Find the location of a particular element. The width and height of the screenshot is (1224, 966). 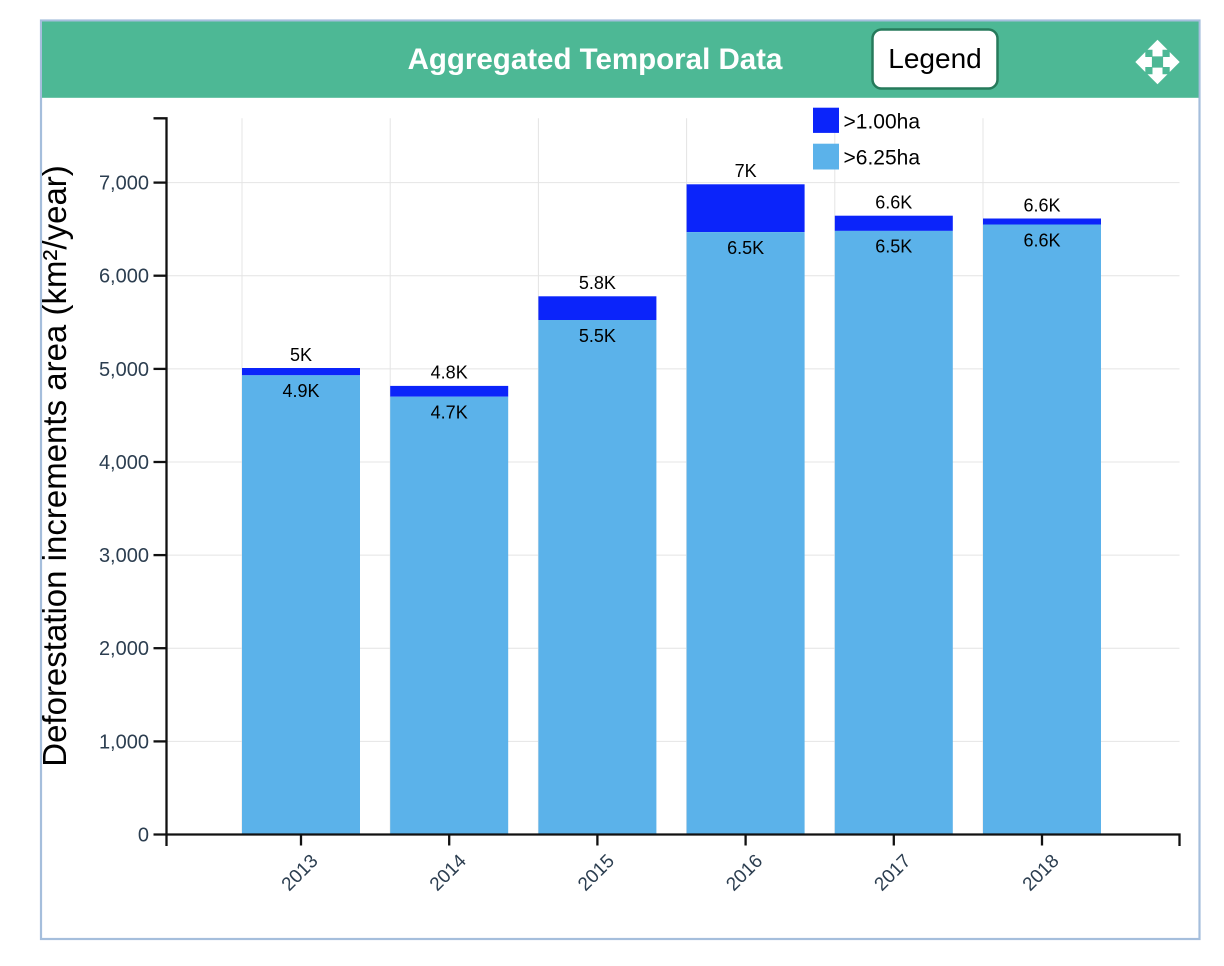

svg-text: 2,000 is located at coordinates (124, 649).